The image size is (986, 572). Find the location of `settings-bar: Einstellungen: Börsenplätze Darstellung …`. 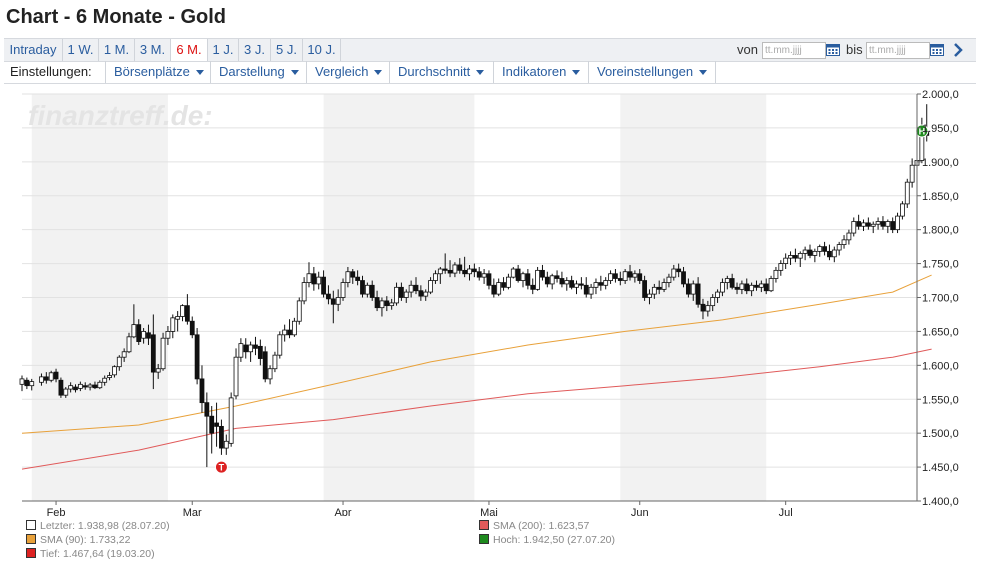

settings-bar: Einstellungen: Börsenplätze Darstellung … is located at coordinates (490, 72).